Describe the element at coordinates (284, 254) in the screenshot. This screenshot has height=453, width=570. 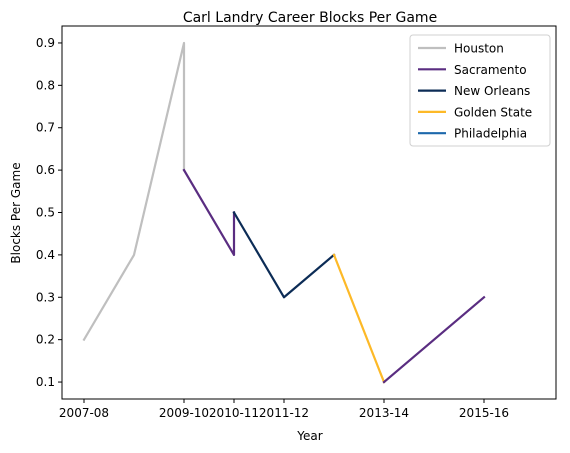
I see `series-line-new-orleans` at that location.